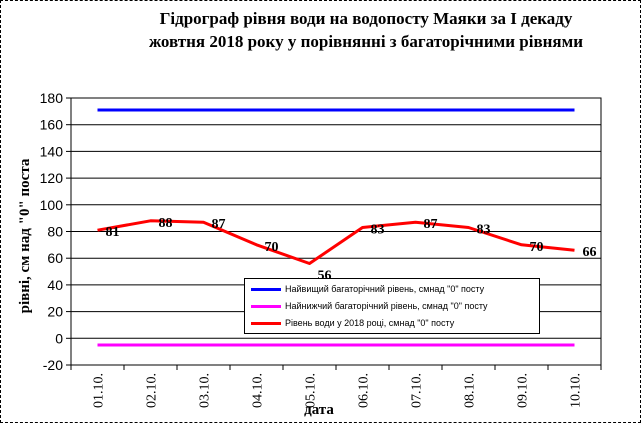 This screenshot has height=423, width=641. What do you see at coordinates (336, 242) in the screenshot?
I see `series-line-2018` at bounding box center [336, 242].